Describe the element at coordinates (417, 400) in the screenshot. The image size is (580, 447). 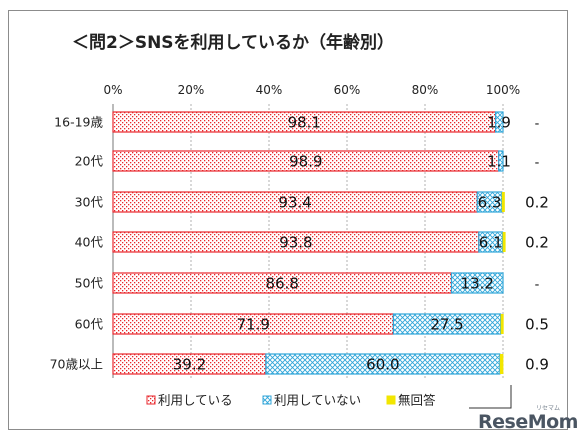
I see `legend-label-no-answer: 無回答` at that location.